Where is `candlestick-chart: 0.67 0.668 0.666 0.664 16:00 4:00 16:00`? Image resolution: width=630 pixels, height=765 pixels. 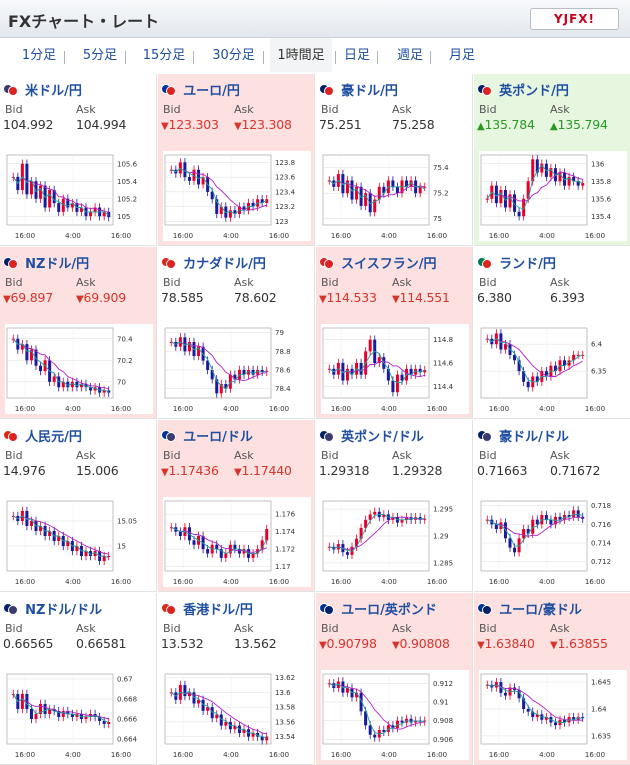 candlestick-chart: 0.67 0.668 0.666 0.664 16:00 4:00 16:00 is located at coordinates (79, 715).